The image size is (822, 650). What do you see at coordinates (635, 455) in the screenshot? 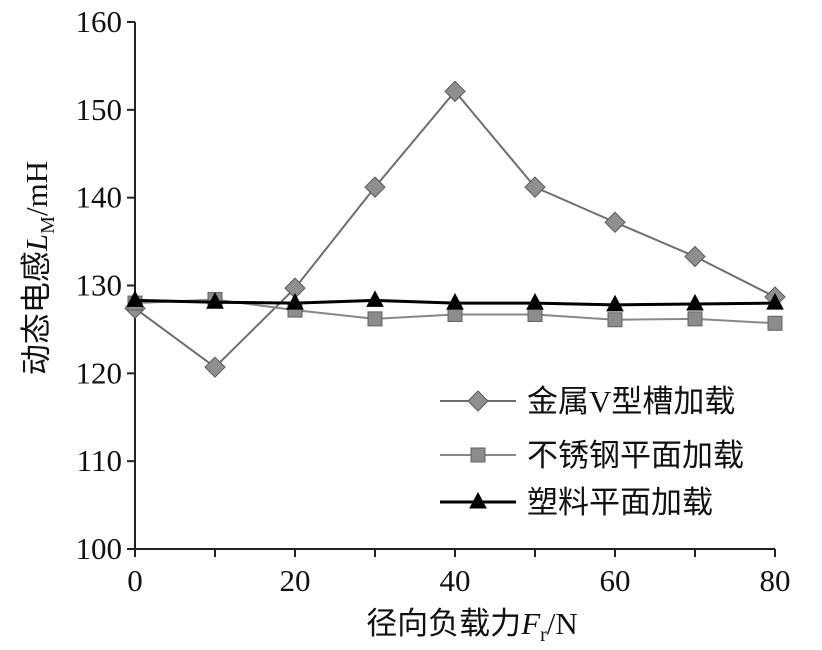
I see `legend-label: 不锈钢平面加载` at bounding box center [635, 455].